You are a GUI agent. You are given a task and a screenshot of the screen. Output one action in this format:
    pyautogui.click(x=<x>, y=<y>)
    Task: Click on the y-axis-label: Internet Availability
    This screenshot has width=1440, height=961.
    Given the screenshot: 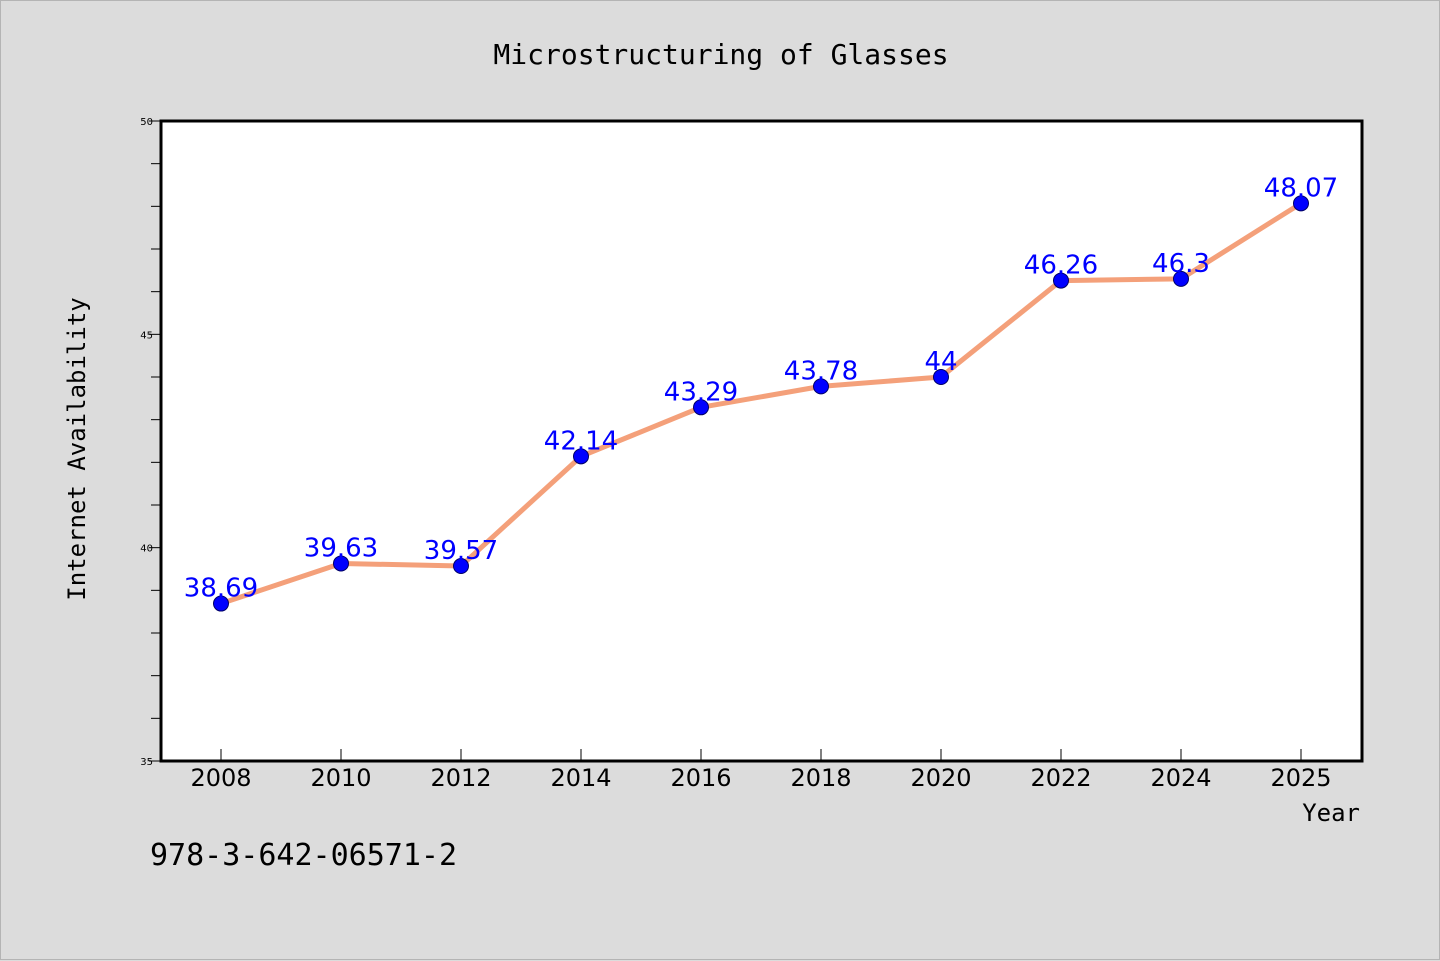 What is the action you would take?
    pyautogui.click(x=77, y=448)
    